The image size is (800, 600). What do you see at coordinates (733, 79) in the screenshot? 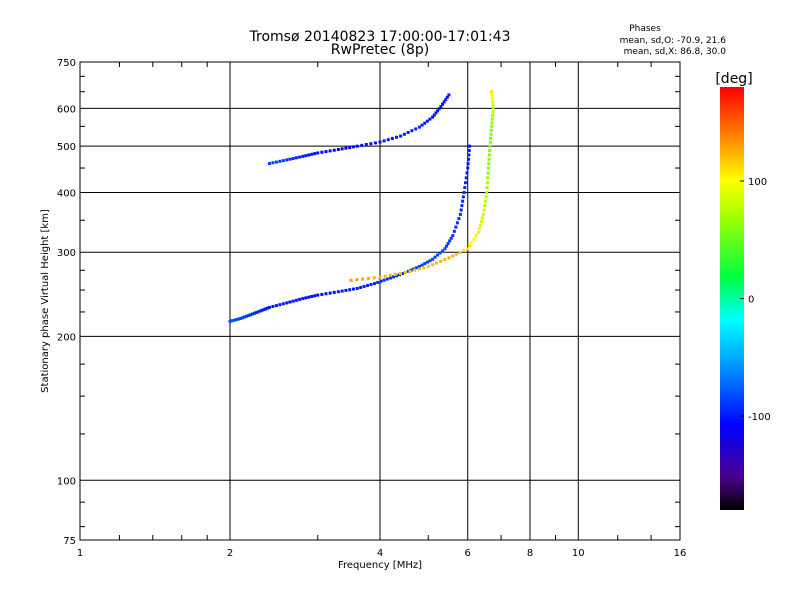
I see `colorbar-label: [deg]` at bounding box center [733, 79].